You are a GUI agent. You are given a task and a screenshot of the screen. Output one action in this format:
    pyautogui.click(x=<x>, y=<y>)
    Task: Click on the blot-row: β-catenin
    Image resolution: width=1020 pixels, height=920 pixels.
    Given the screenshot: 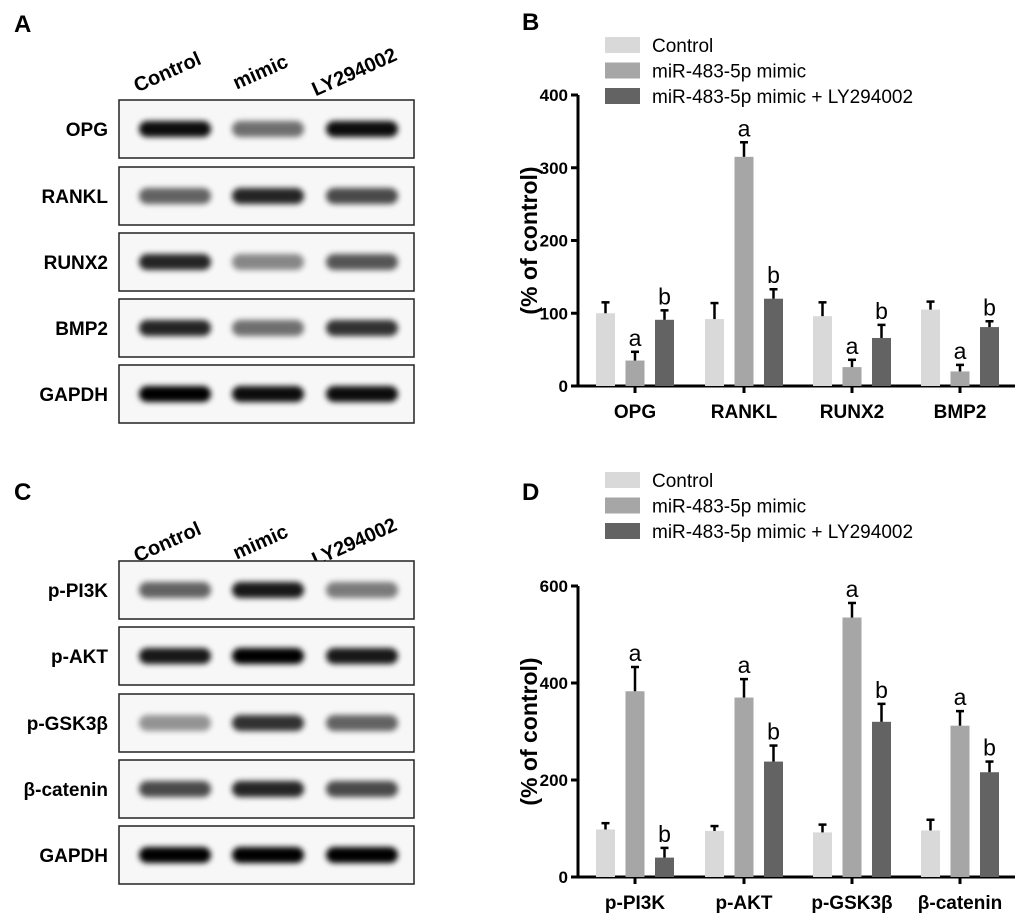 What is the action you would take?
    pyautogui.click(x=219, y=789)
    